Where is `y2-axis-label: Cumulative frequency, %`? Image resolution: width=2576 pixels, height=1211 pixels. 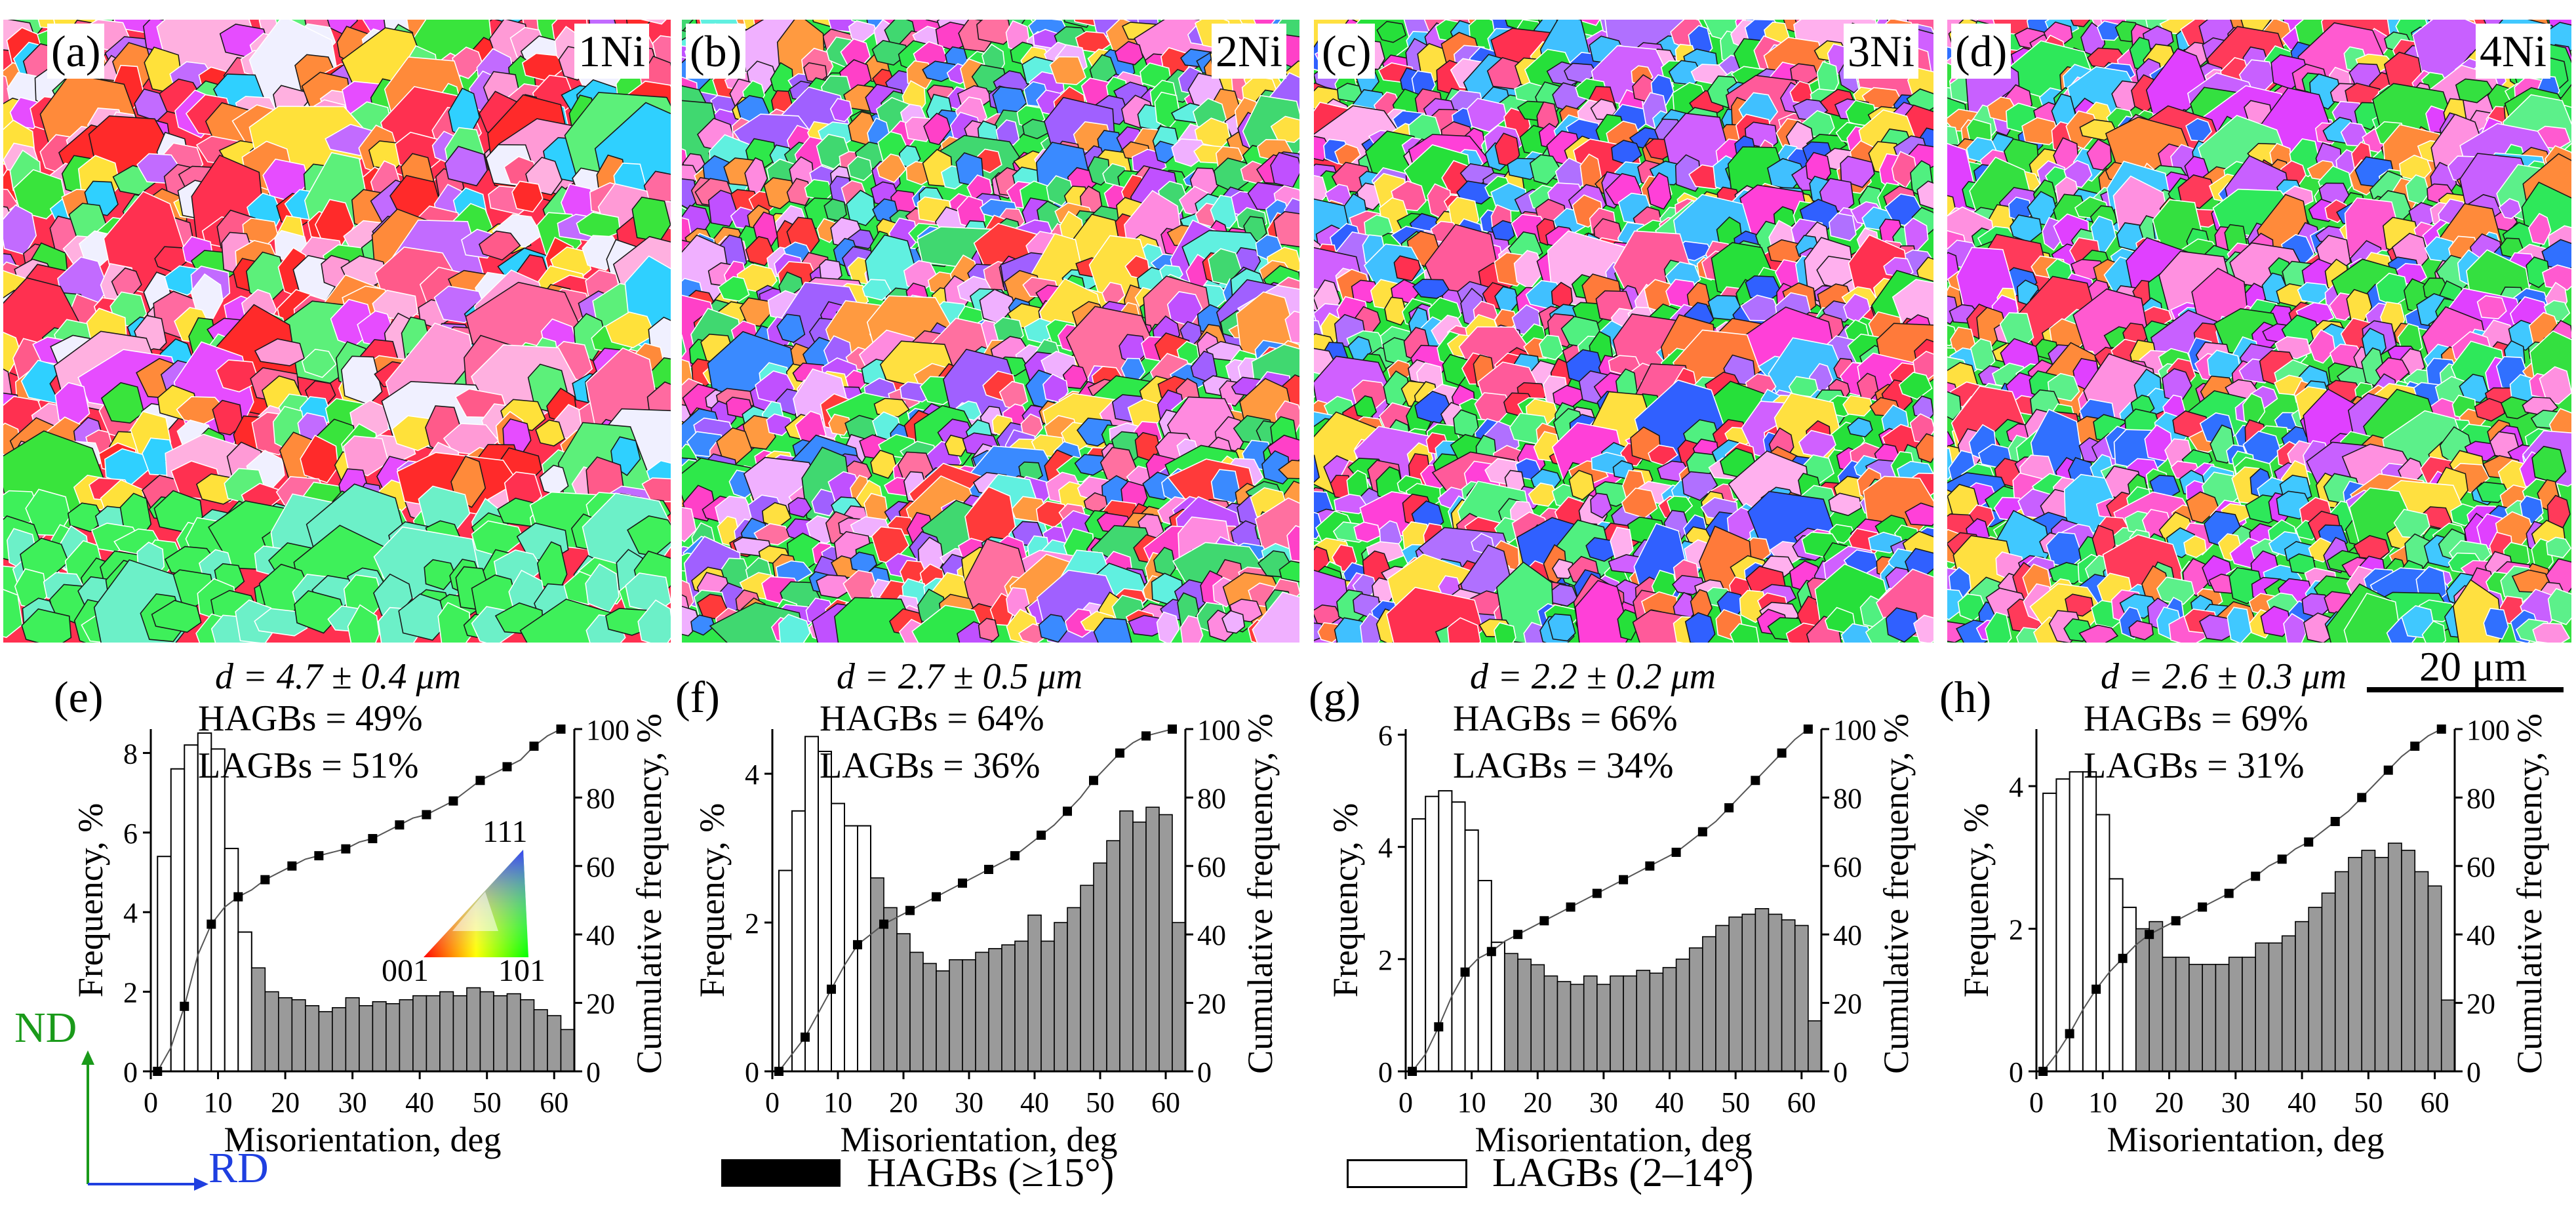 y2-axis-label: Cumulative frequency, % is located at coordinates (649, 893).